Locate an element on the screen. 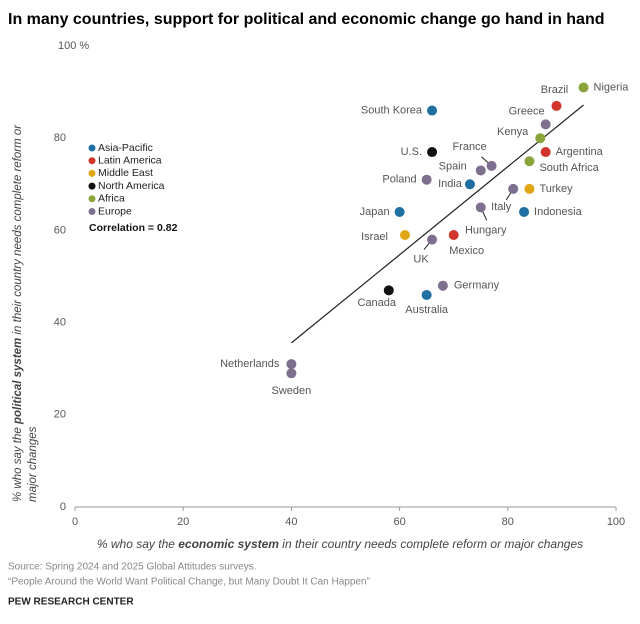 The width and height of the screenshot is (640, 624). x-tick-label: 40 is located at coordinates (291, 522).